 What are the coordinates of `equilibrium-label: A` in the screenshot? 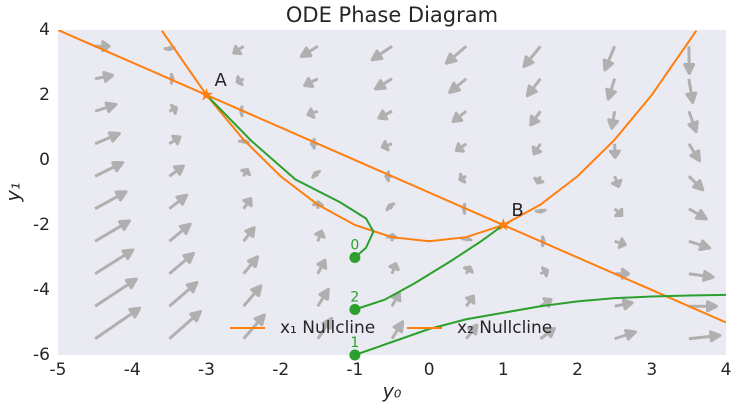 It's located at (220, 80).